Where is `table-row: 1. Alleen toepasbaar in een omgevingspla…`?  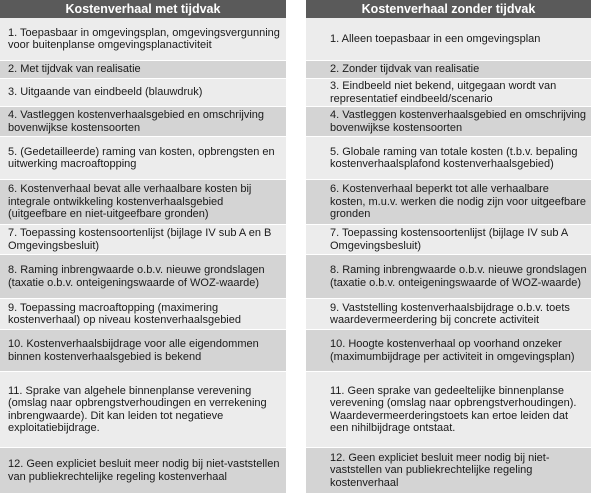
table-row: 1. Alleen toepasbaar in een omgevingspla… is located at coordinates (448, 39).